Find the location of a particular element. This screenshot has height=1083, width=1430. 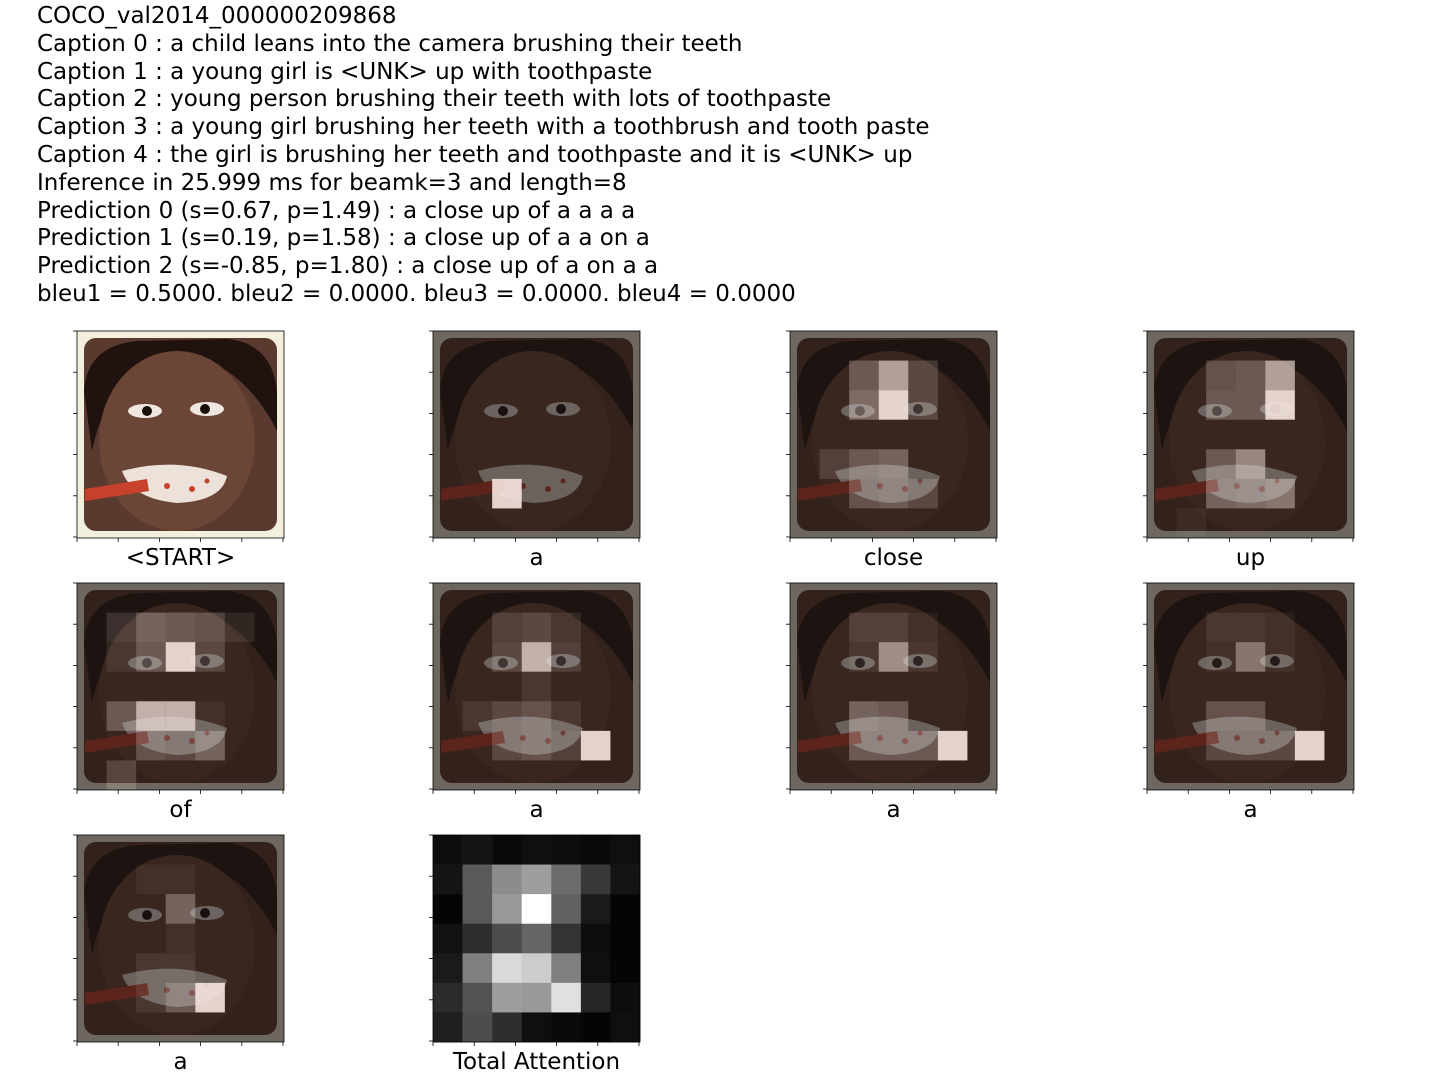

panel-word-2: close is located at coordinates (892, 450).